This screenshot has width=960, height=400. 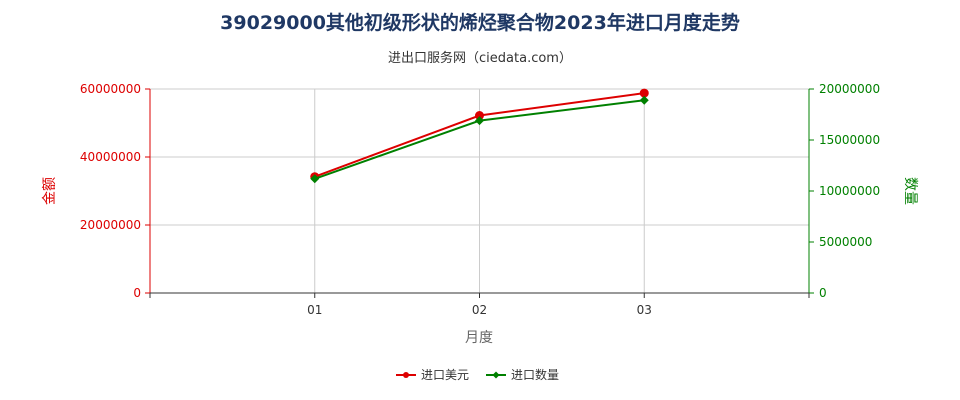 I want to click on x-tick-label: 01, so click(x=314, y=310).